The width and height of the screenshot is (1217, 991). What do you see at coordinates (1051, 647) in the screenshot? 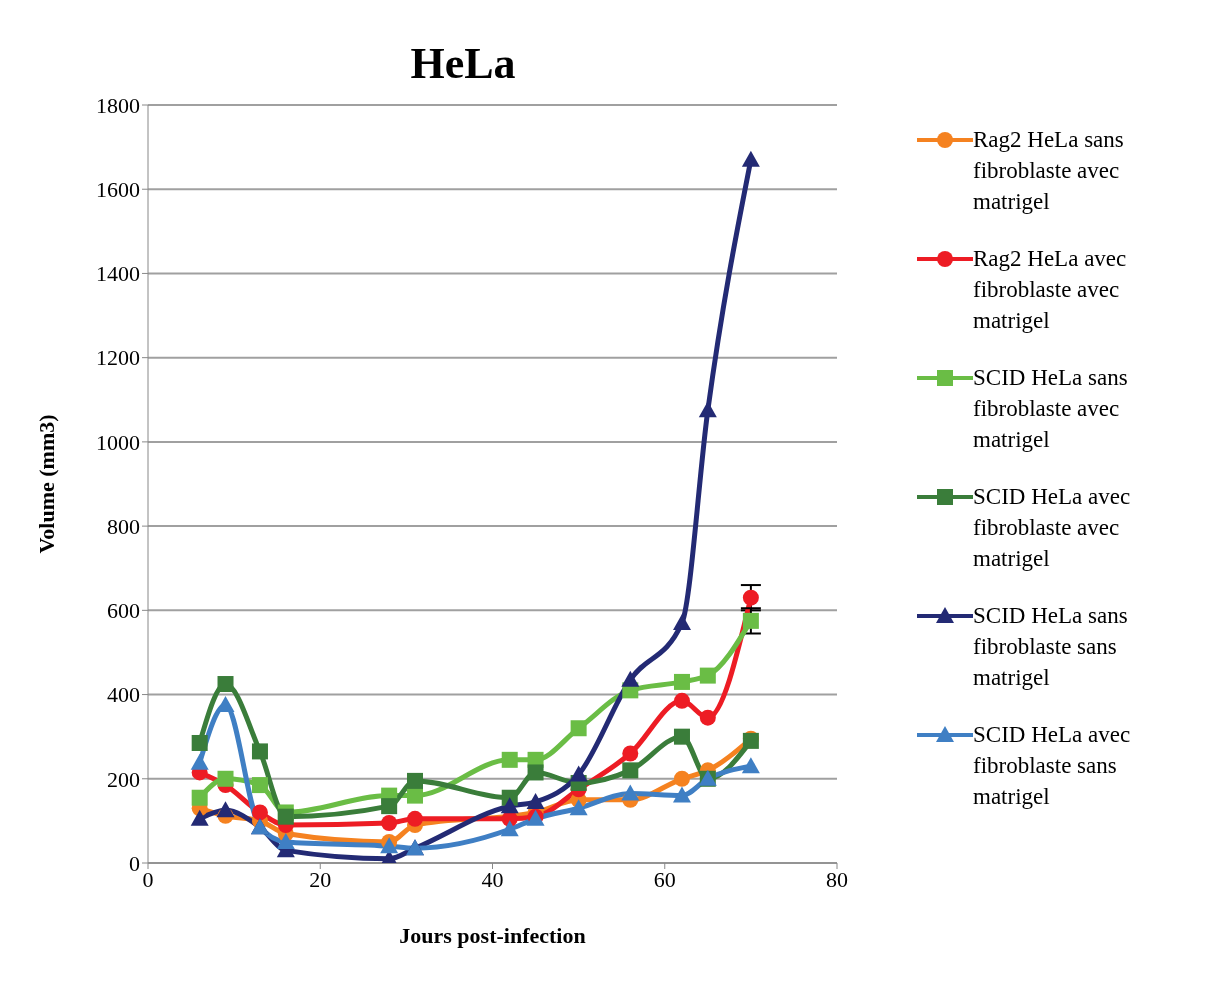
I see `legend-label: SCID HeLa sans fibroblaste sans matrigel` at bounding box center [1051, 647].